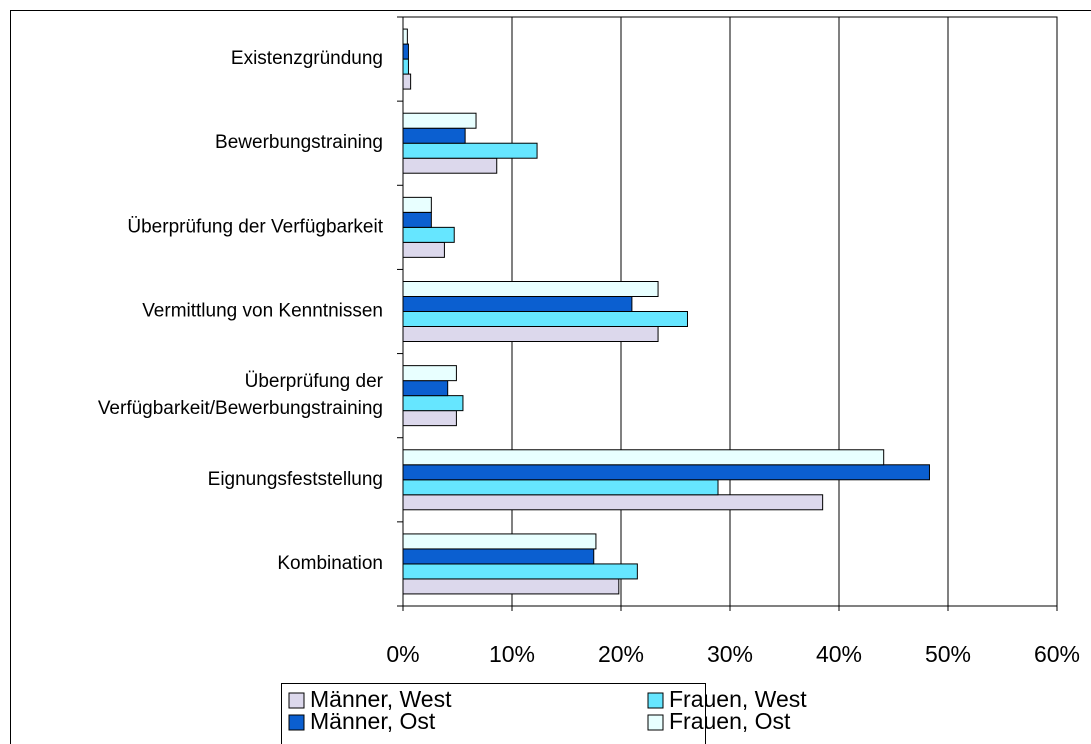  Describe the element at coordinates (1057, 654) in the screenshot. I see `x-tick-label: 60%` at that location.